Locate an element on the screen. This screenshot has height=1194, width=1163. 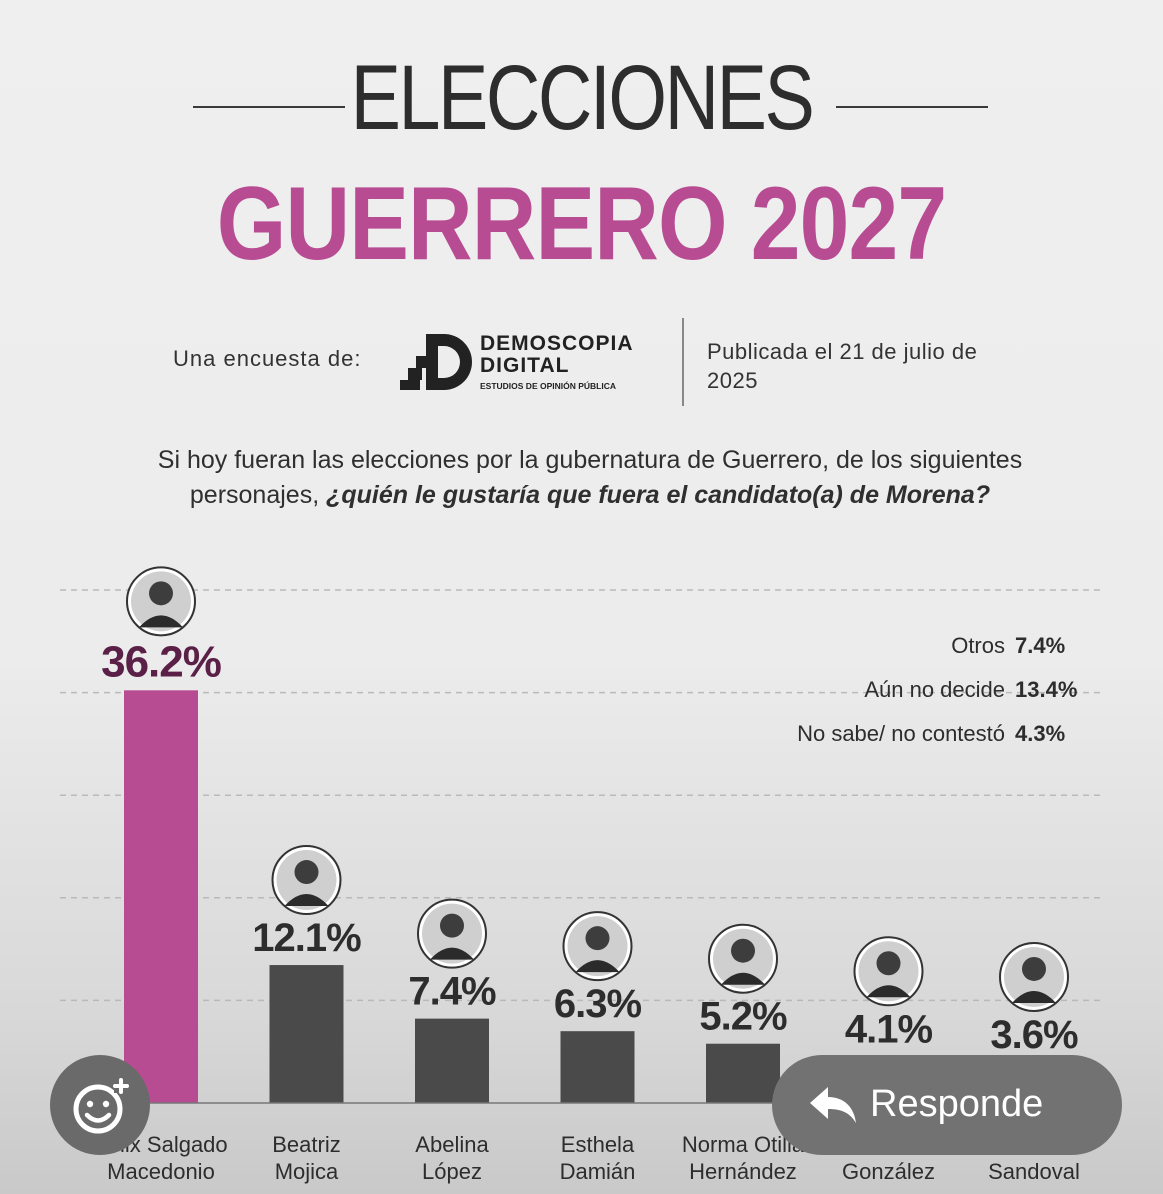
bar-value-label: 5.2% is located at coordinates (743, 1017).